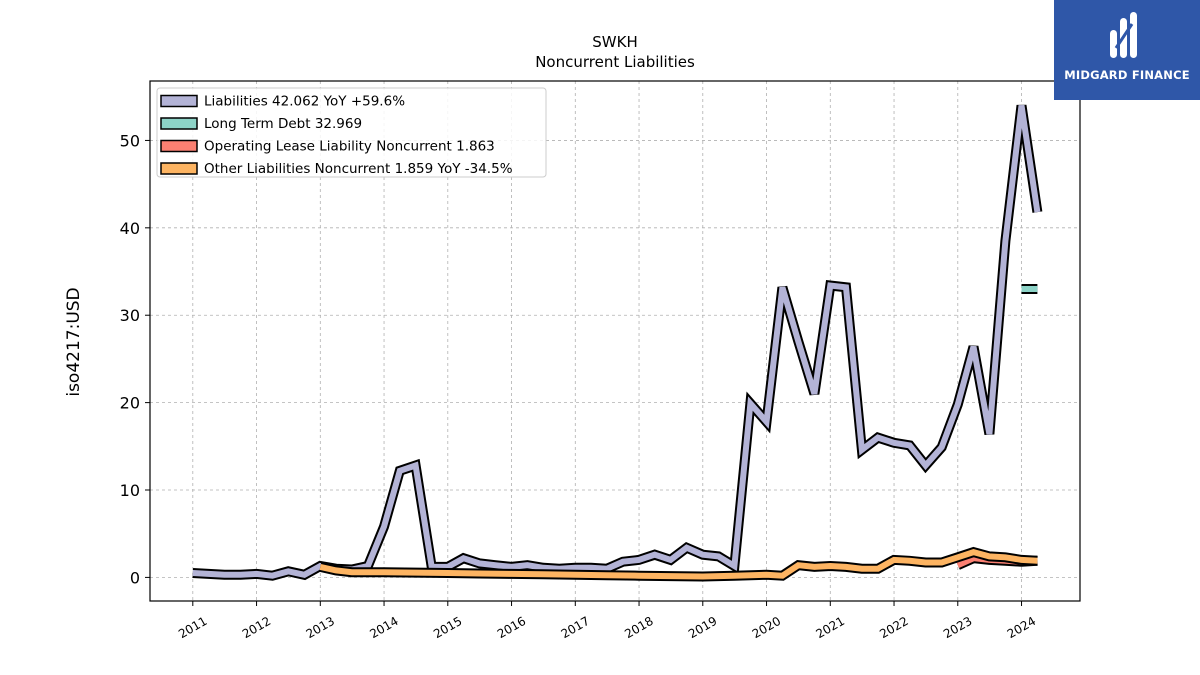 The height and width of the screenshot is (675, 1200). Describe the element at coordinates (1127, 75) in the screenshot. I see `brand-name: MIDGARD FINANCE` at that location.